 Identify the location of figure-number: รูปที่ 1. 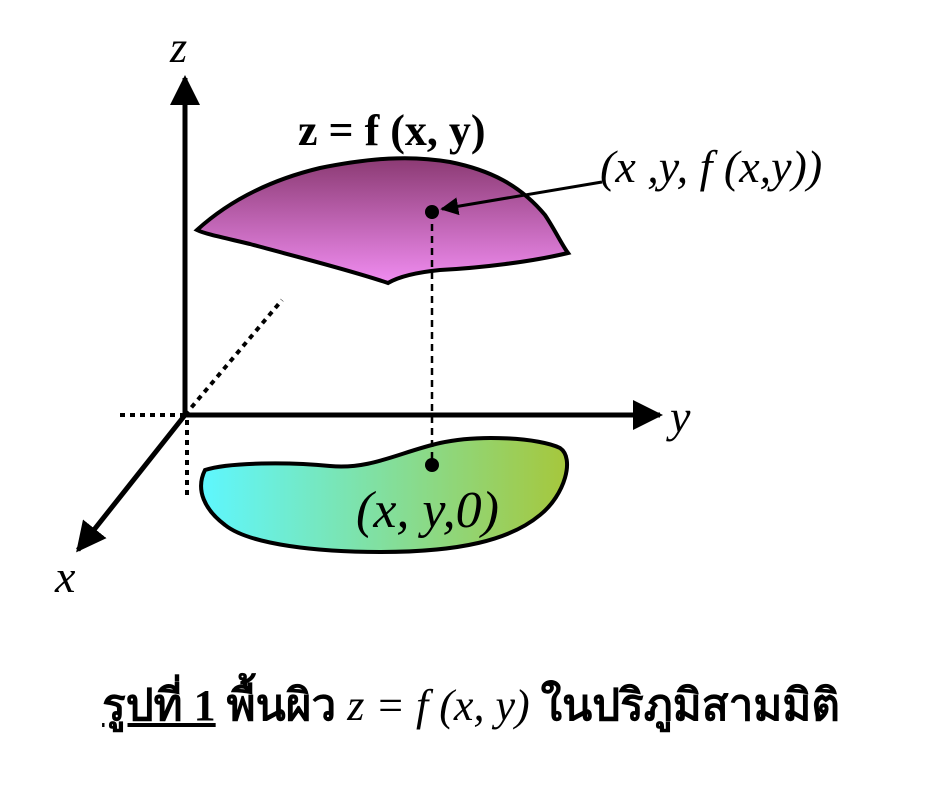
(159, 705).